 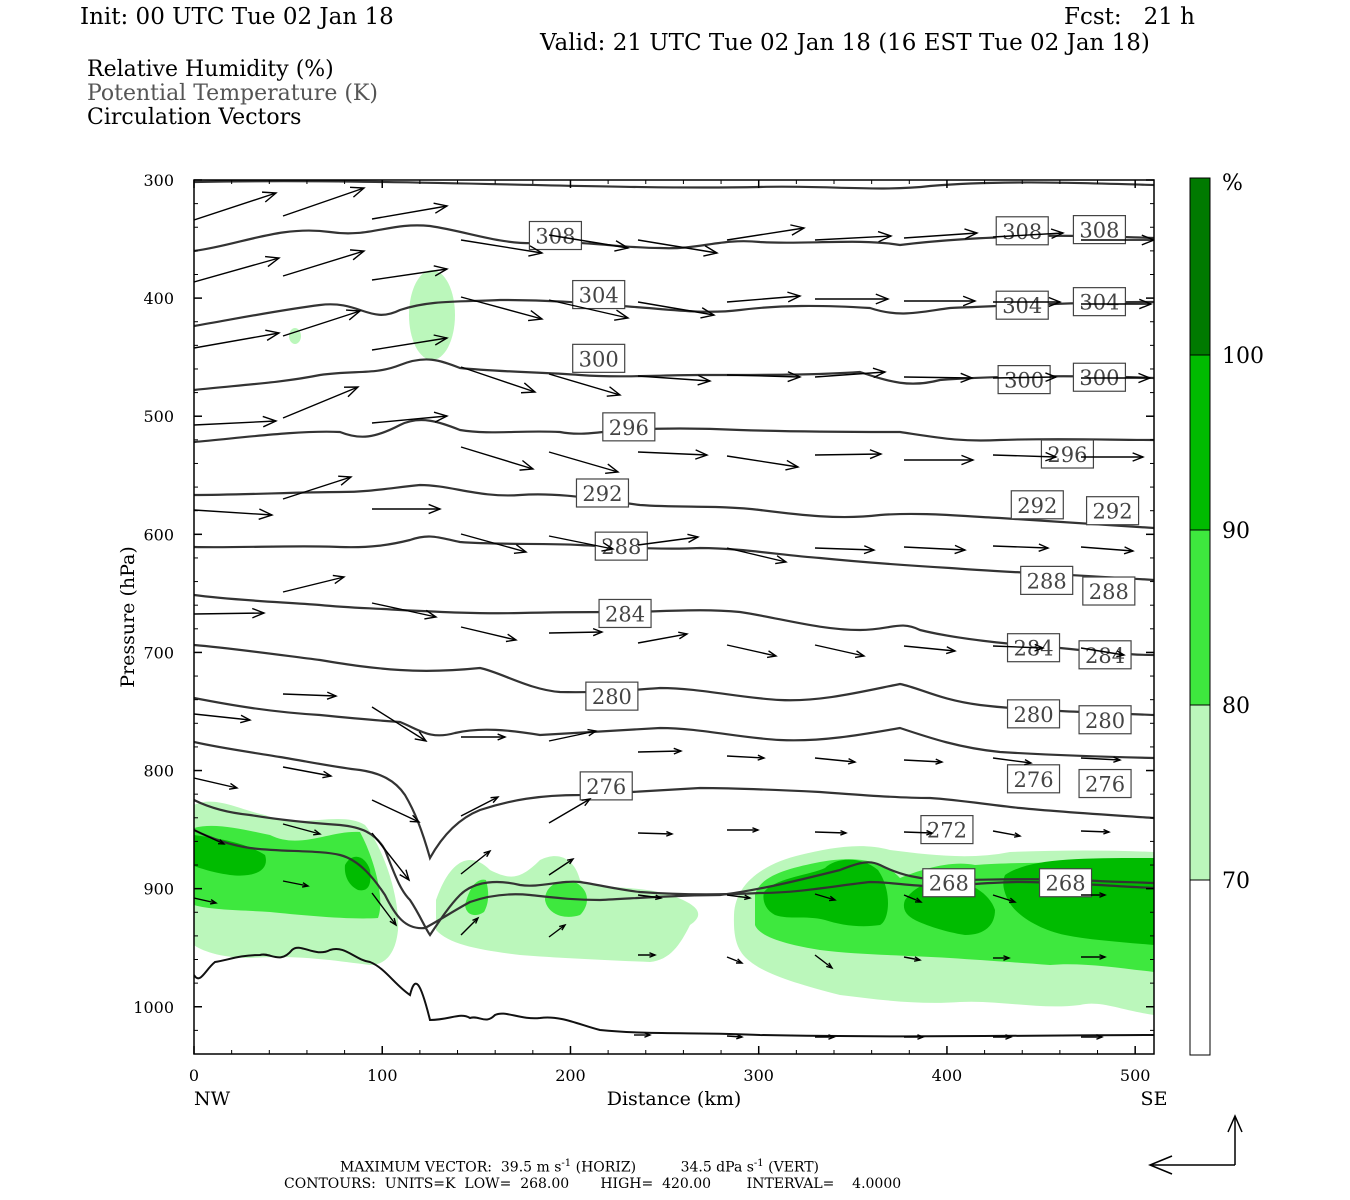 What do you see at coordinates (1226, 613) in the screenshot?
I see `colorbar: % 70 80 90 100` at bounding box center [1226, 613].